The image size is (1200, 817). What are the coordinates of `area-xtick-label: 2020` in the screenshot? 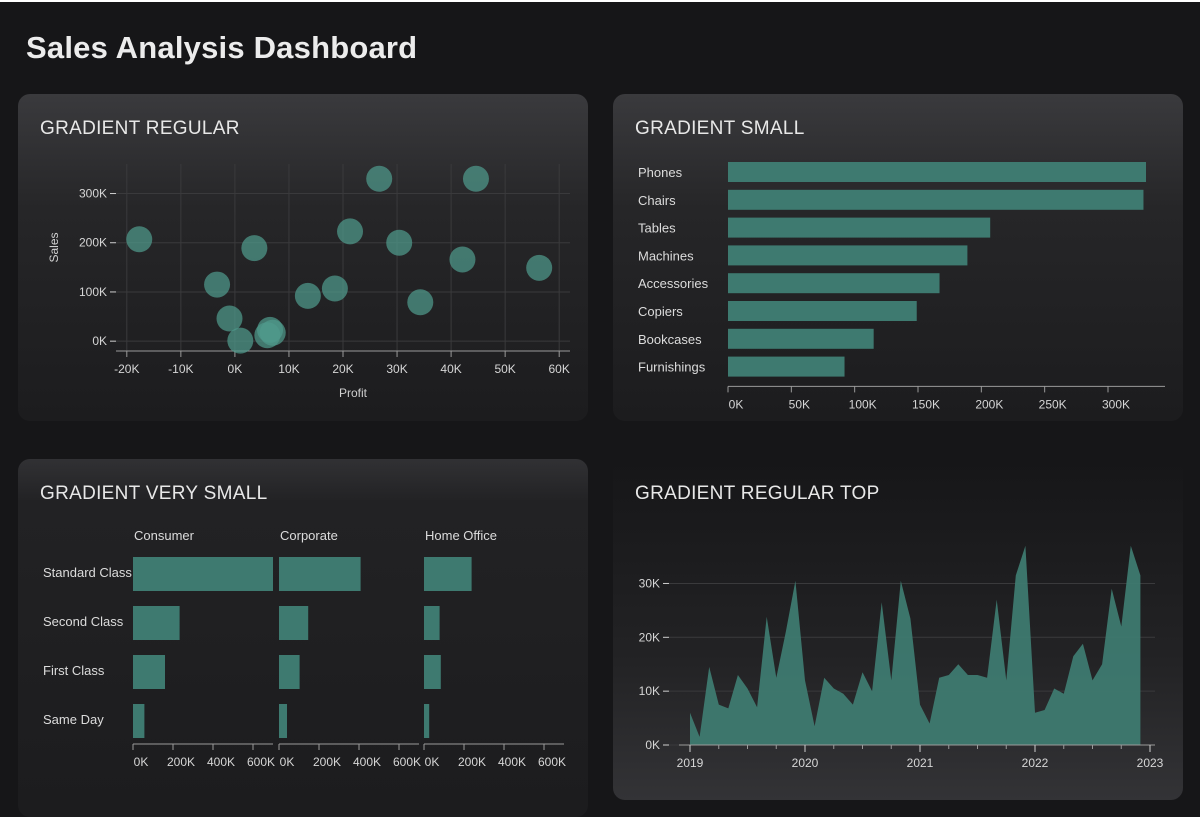 It's located at (805, 763).